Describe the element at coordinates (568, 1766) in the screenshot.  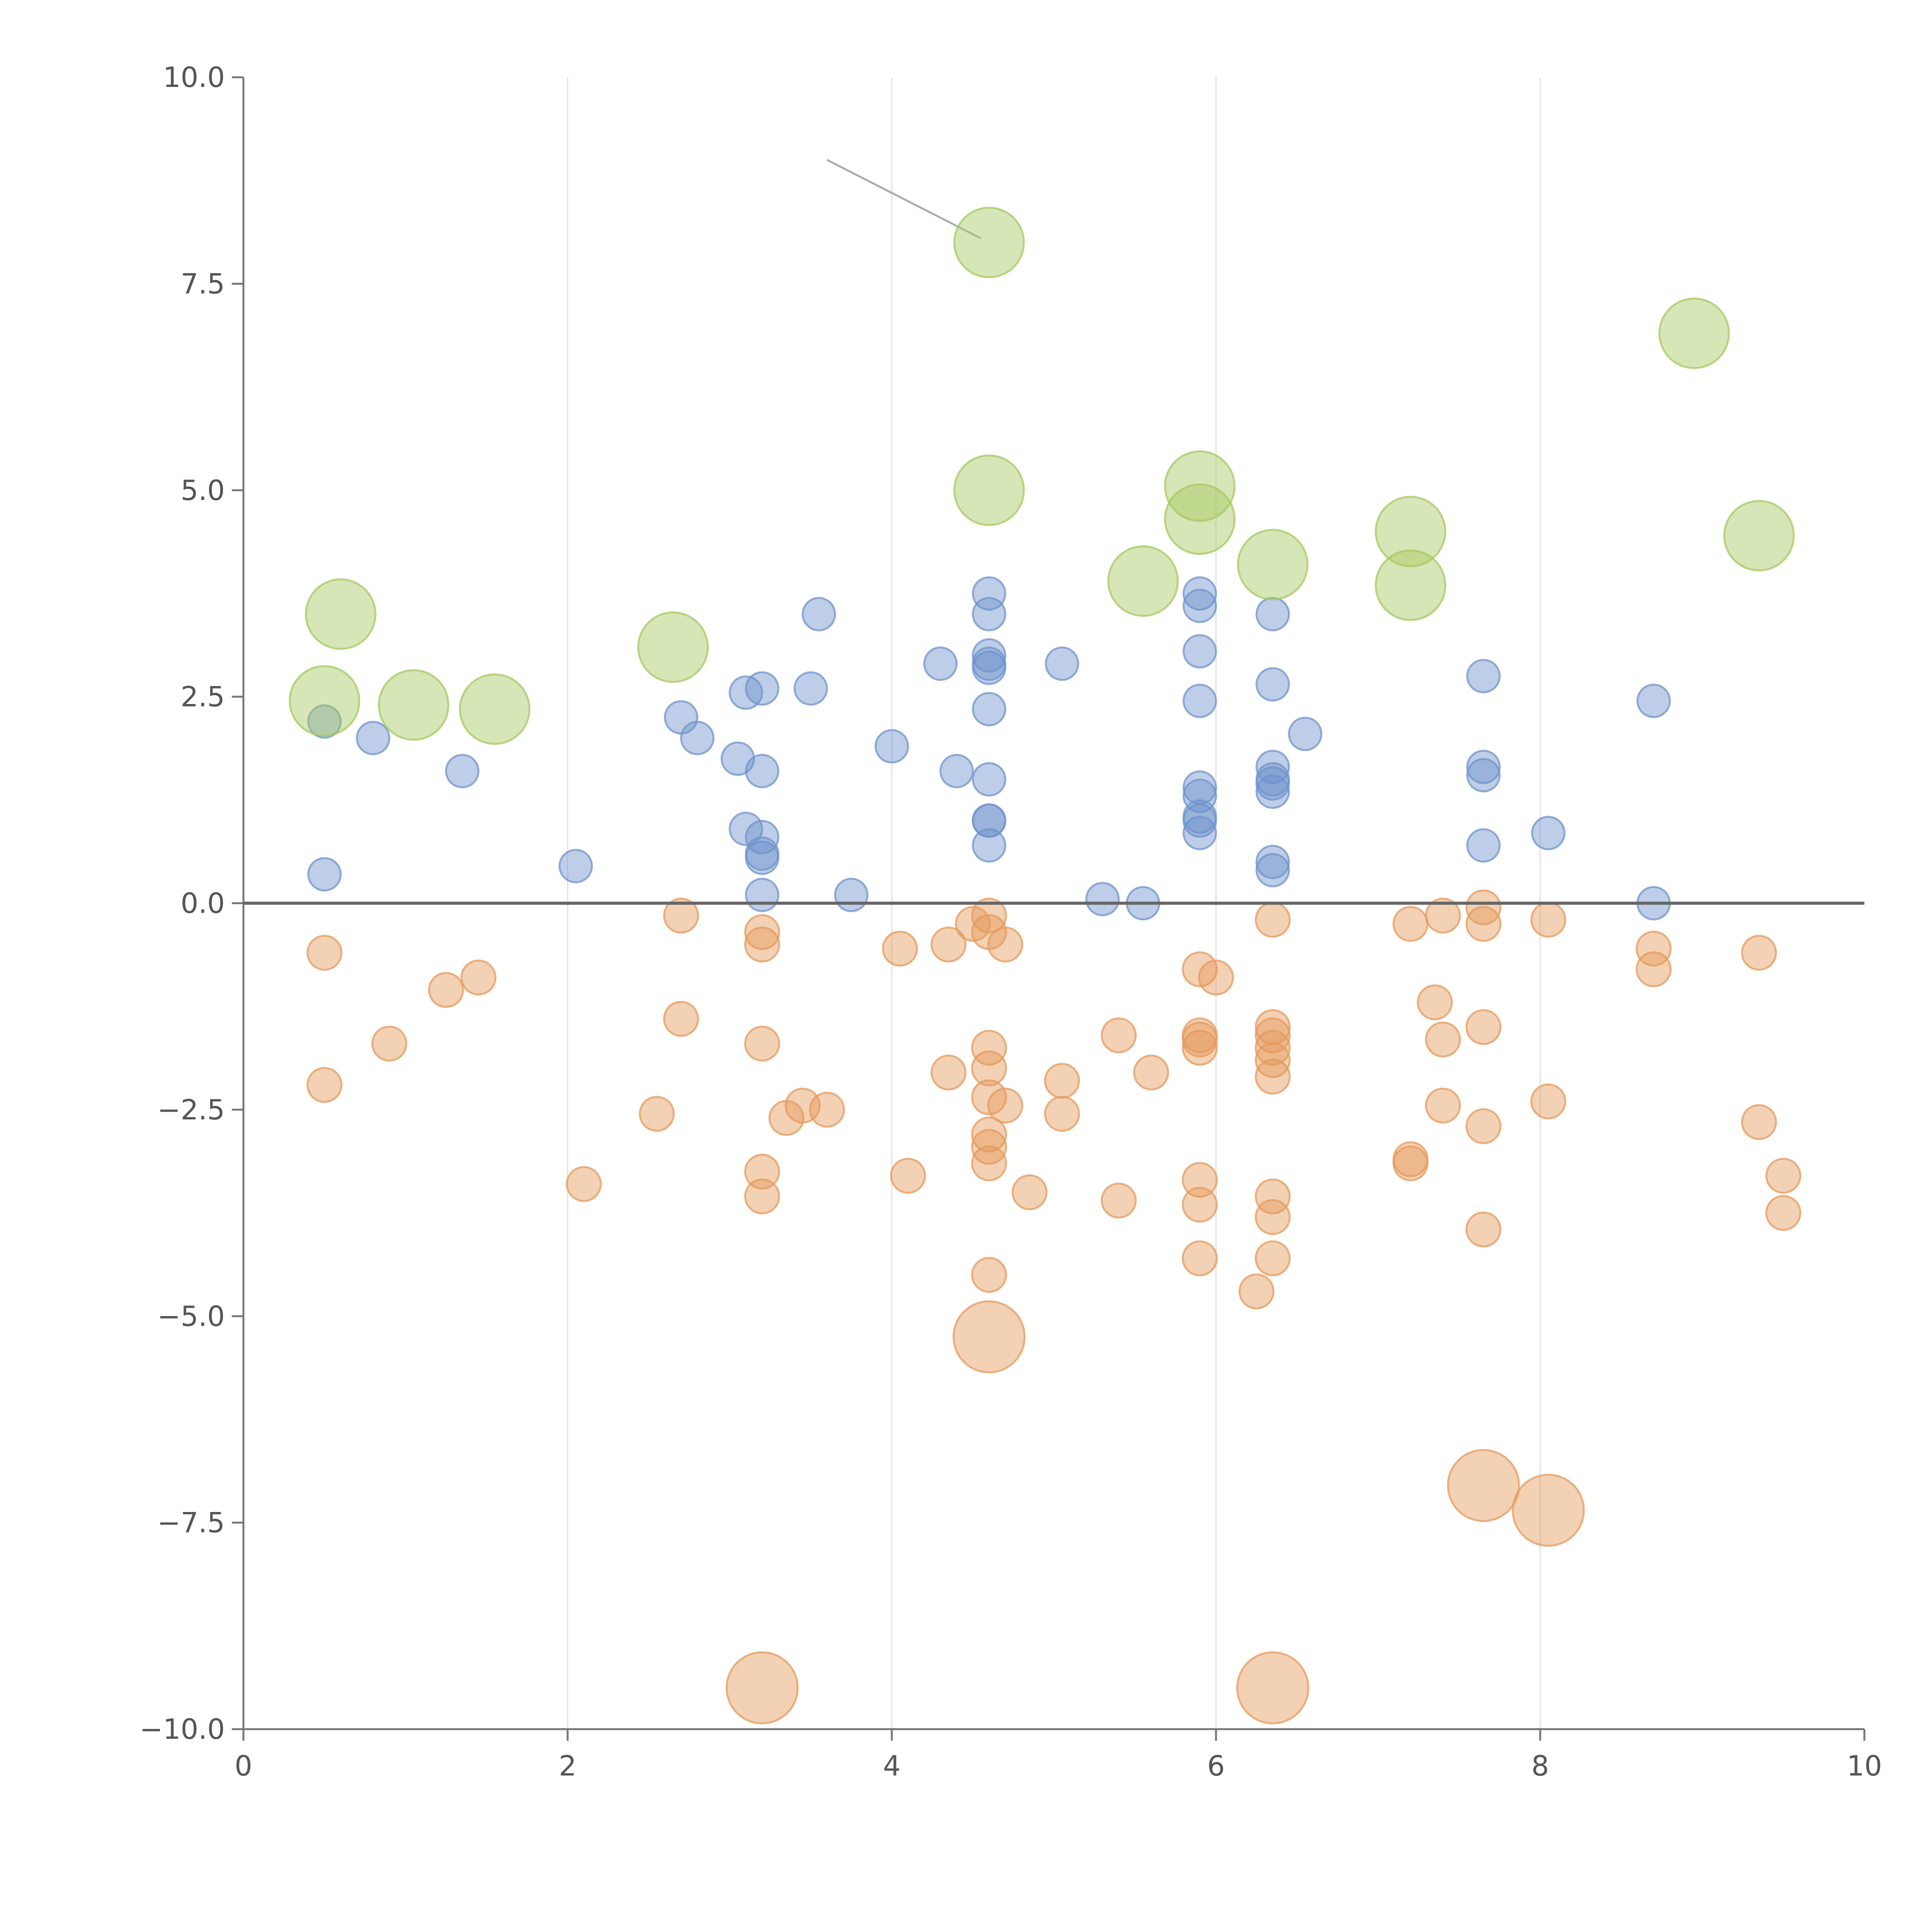
I see `x-tick-label: 2` at that location.